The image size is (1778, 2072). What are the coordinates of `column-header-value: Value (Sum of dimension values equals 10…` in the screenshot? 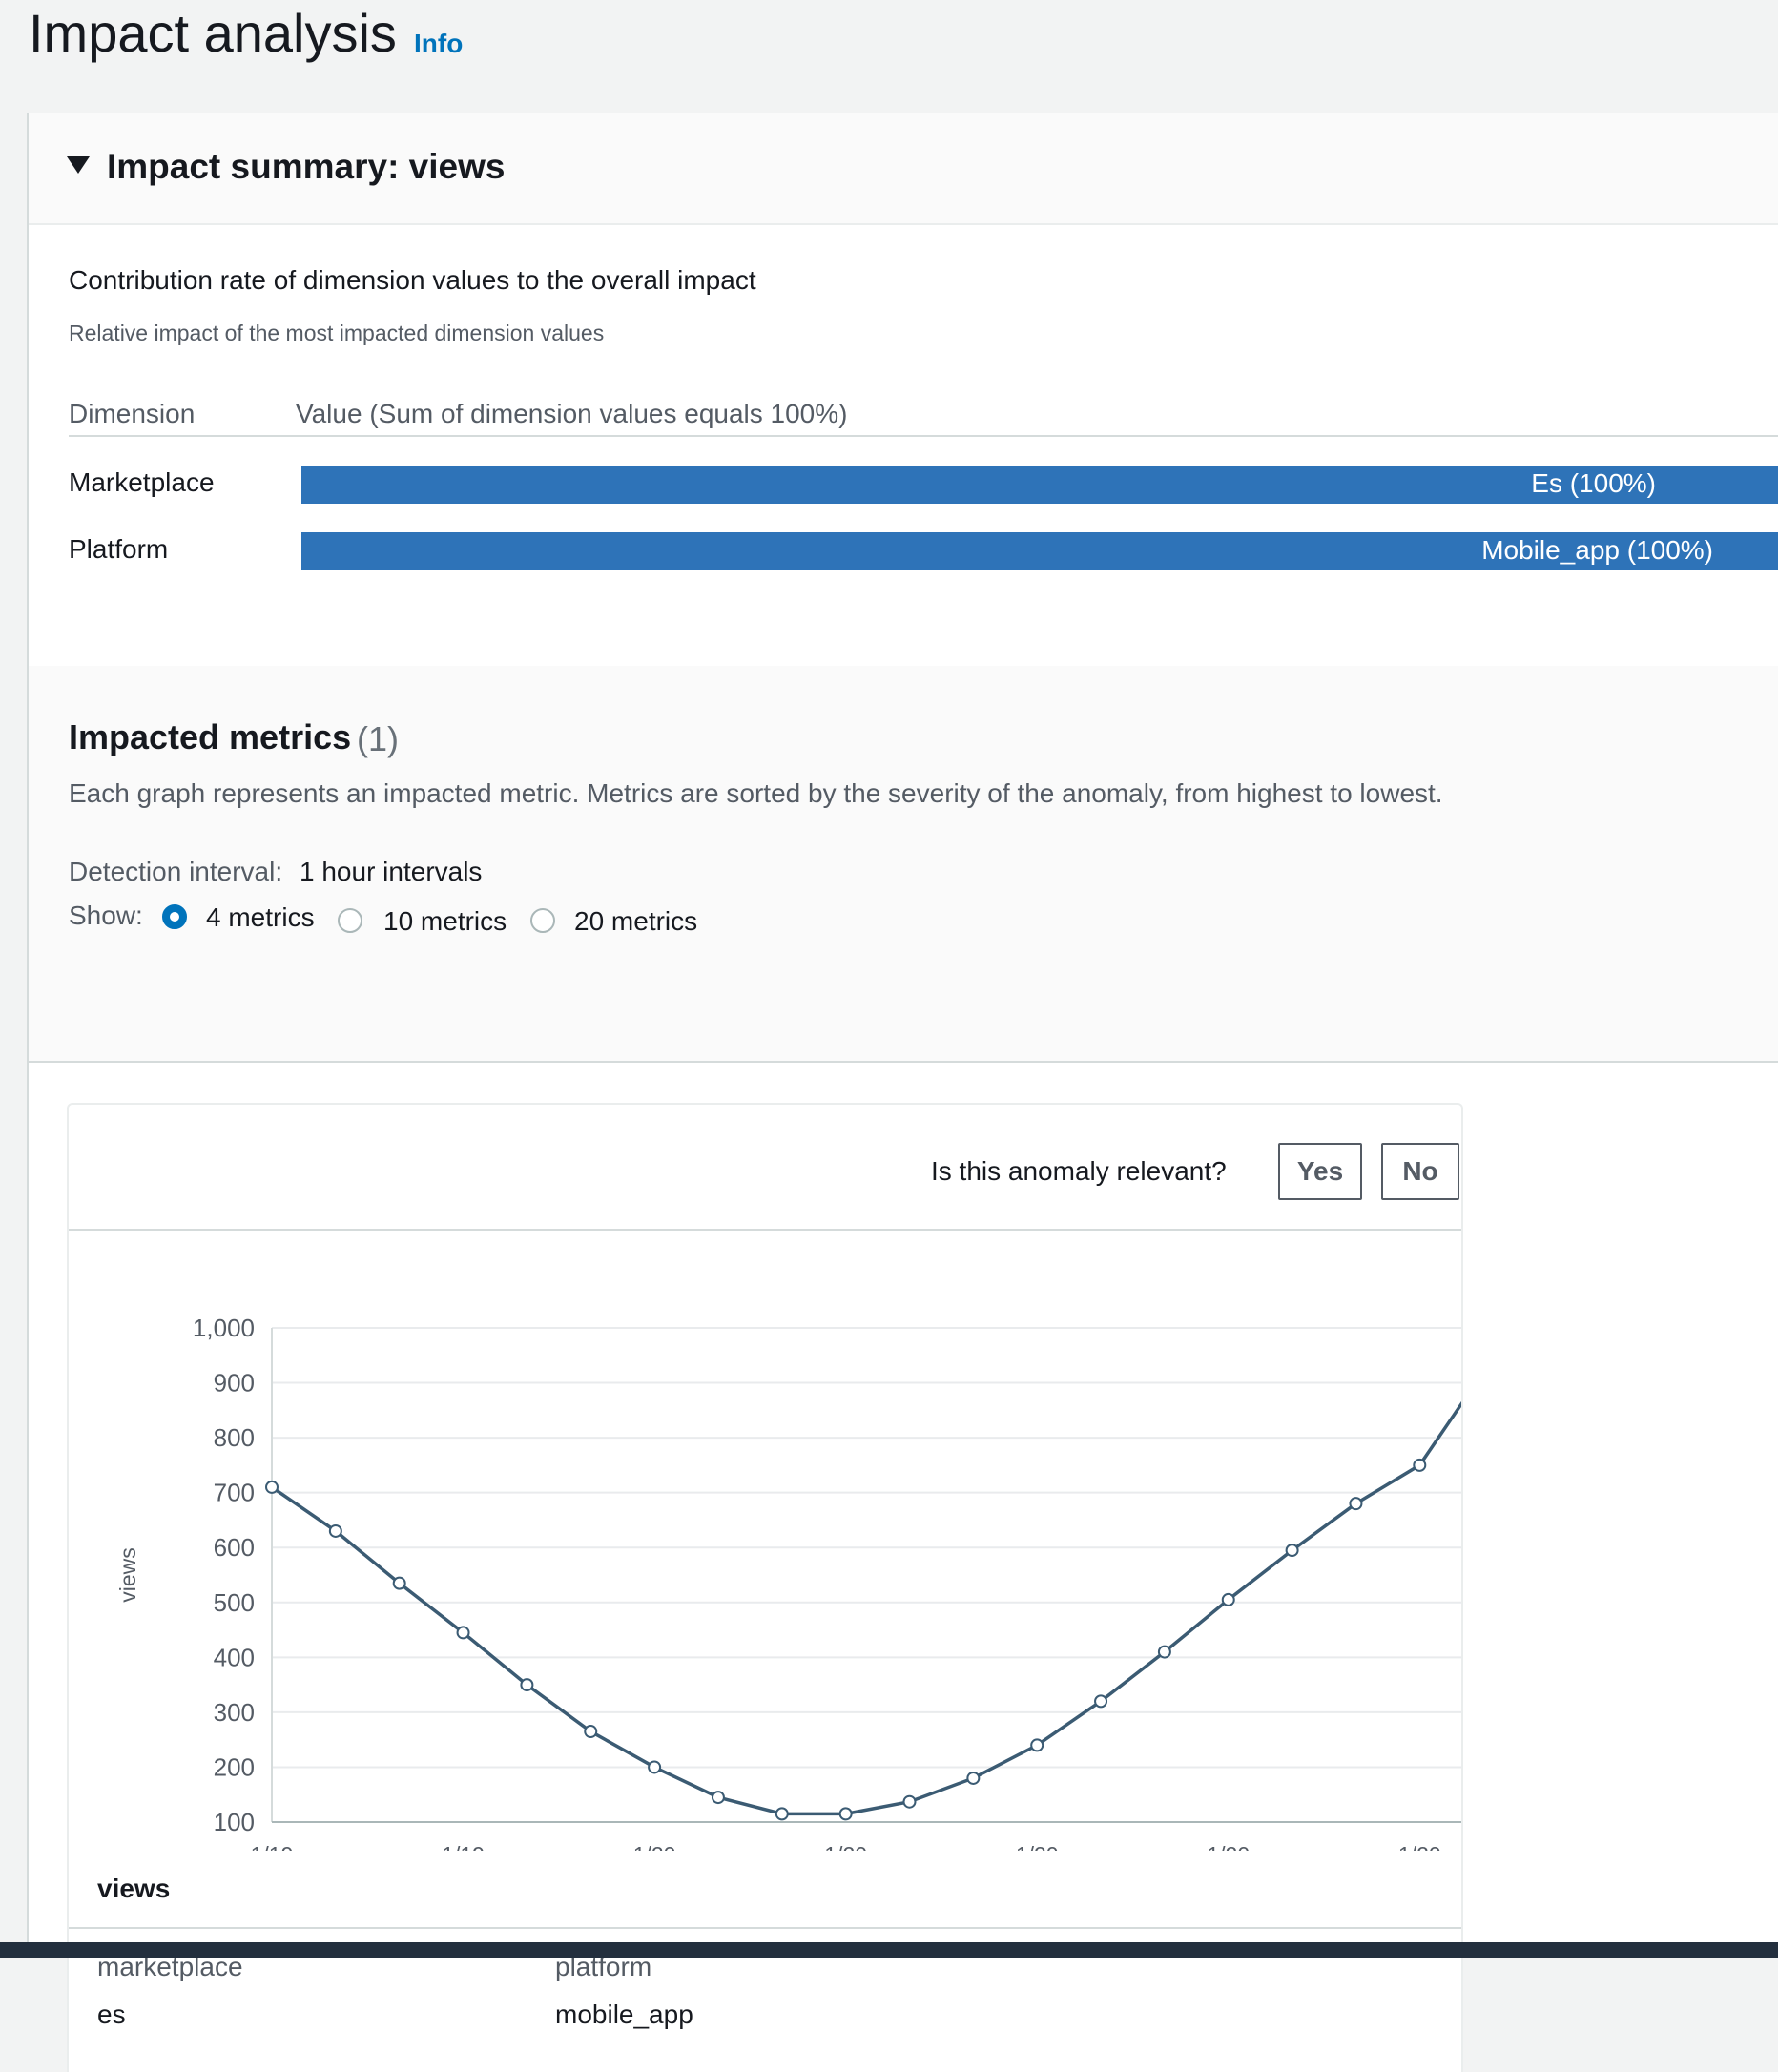 It's located at (572, 413).